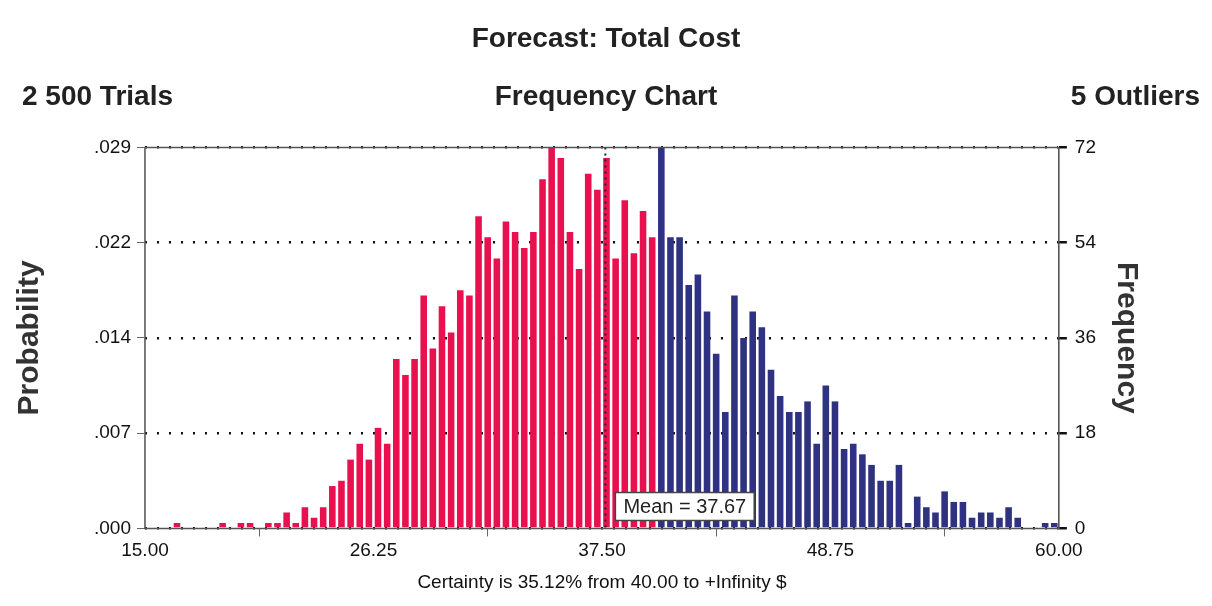  Describe the element at coordinates (113, 337) in the screenshot. I see `y-tick-label: .014` at that location.